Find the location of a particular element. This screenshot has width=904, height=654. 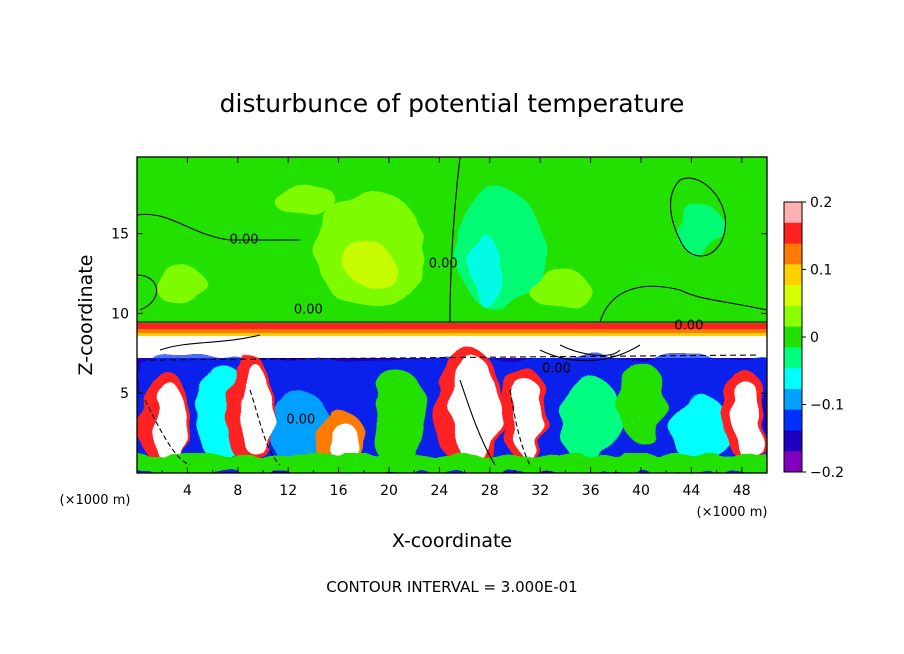

interface-orange-band is located at coordinates (452, 331).